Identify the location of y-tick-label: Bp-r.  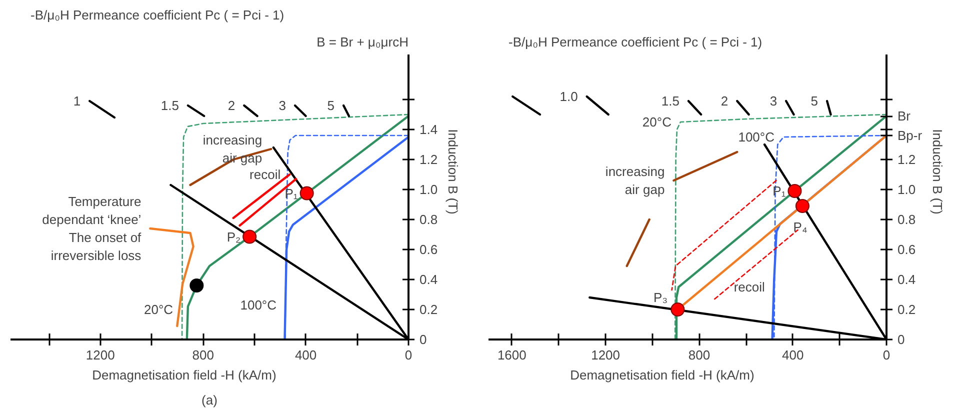
(910, 135).